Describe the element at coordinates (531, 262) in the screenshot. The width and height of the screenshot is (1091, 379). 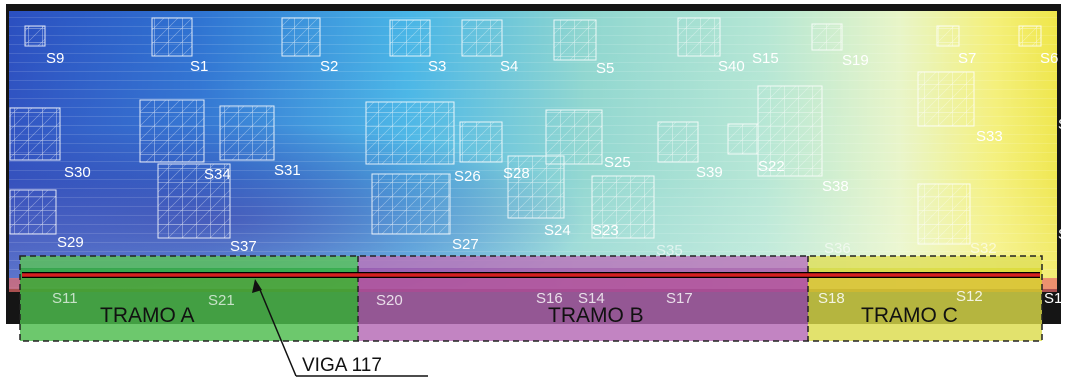
I see `tramo-top-band` at that location.